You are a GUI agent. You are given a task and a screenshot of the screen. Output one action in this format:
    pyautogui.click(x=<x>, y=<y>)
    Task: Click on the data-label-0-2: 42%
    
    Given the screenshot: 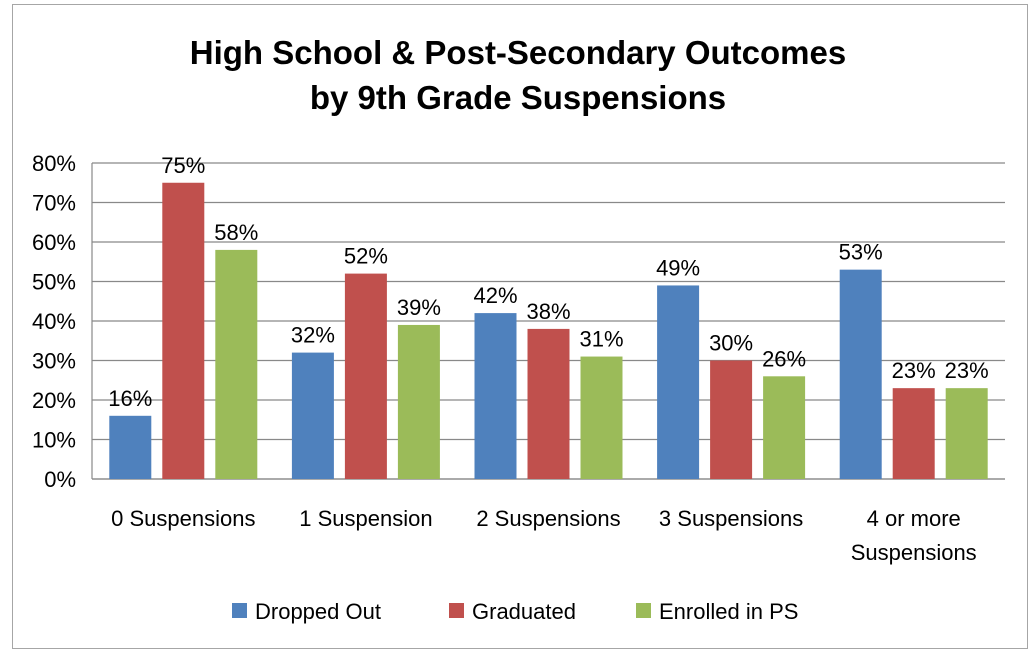 What is the action you would take?
    pyautogui.click(x=495, y=295)
    